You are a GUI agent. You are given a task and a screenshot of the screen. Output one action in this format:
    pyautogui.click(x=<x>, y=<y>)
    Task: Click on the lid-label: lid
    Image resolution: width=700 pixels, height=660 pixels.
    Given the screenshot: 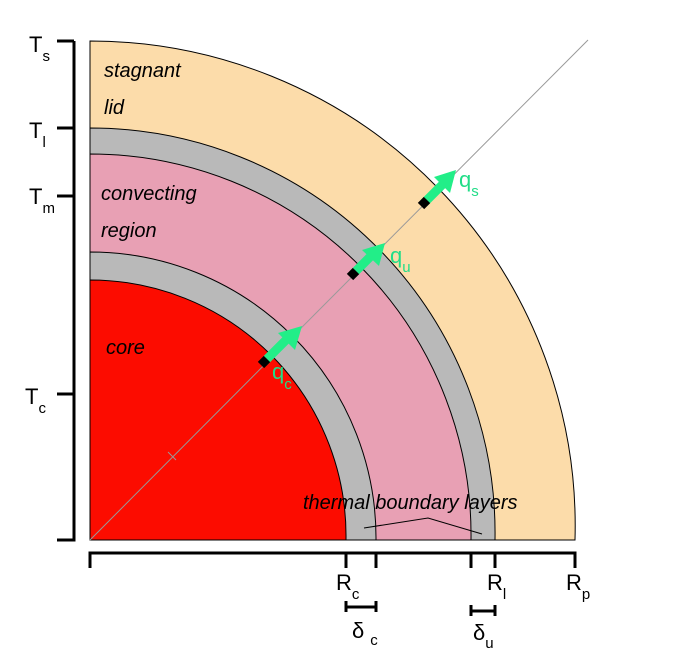 What is the action you would take?
    pyautogui.click(x=114, y=108)
    